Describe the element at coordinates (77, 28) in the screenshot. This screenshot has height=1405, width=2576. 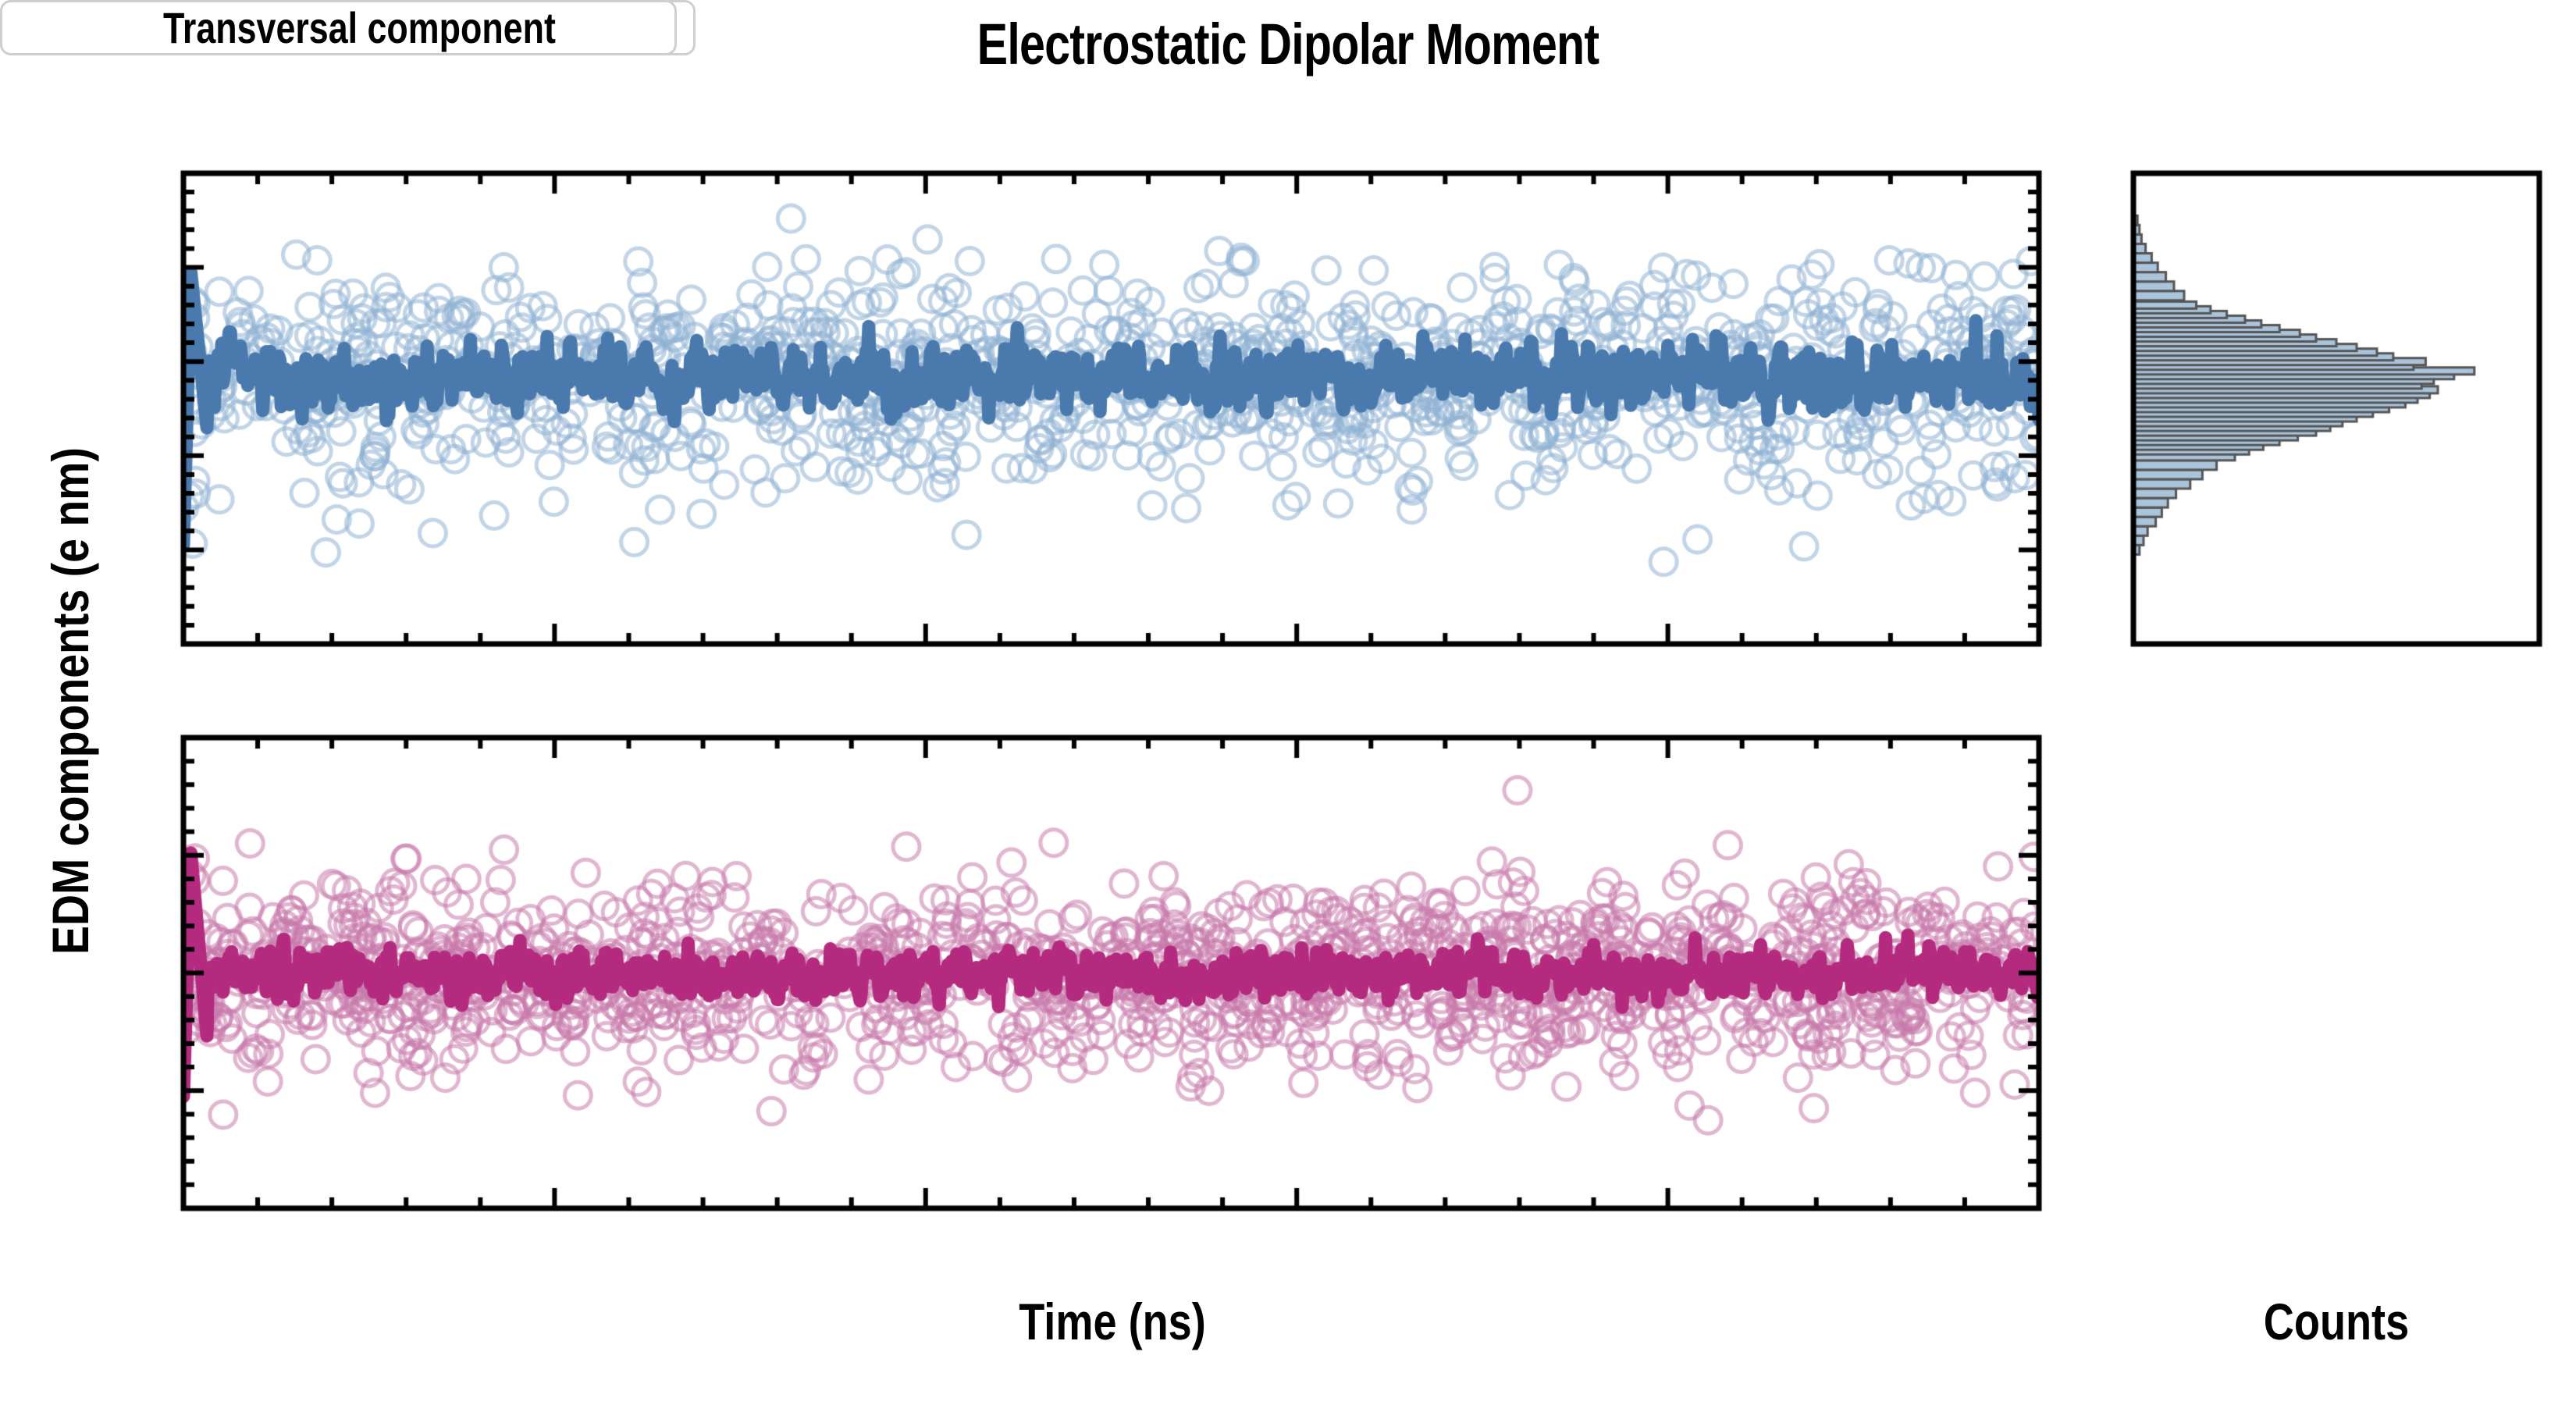
I see `legend-swatch-transversal` at that location.